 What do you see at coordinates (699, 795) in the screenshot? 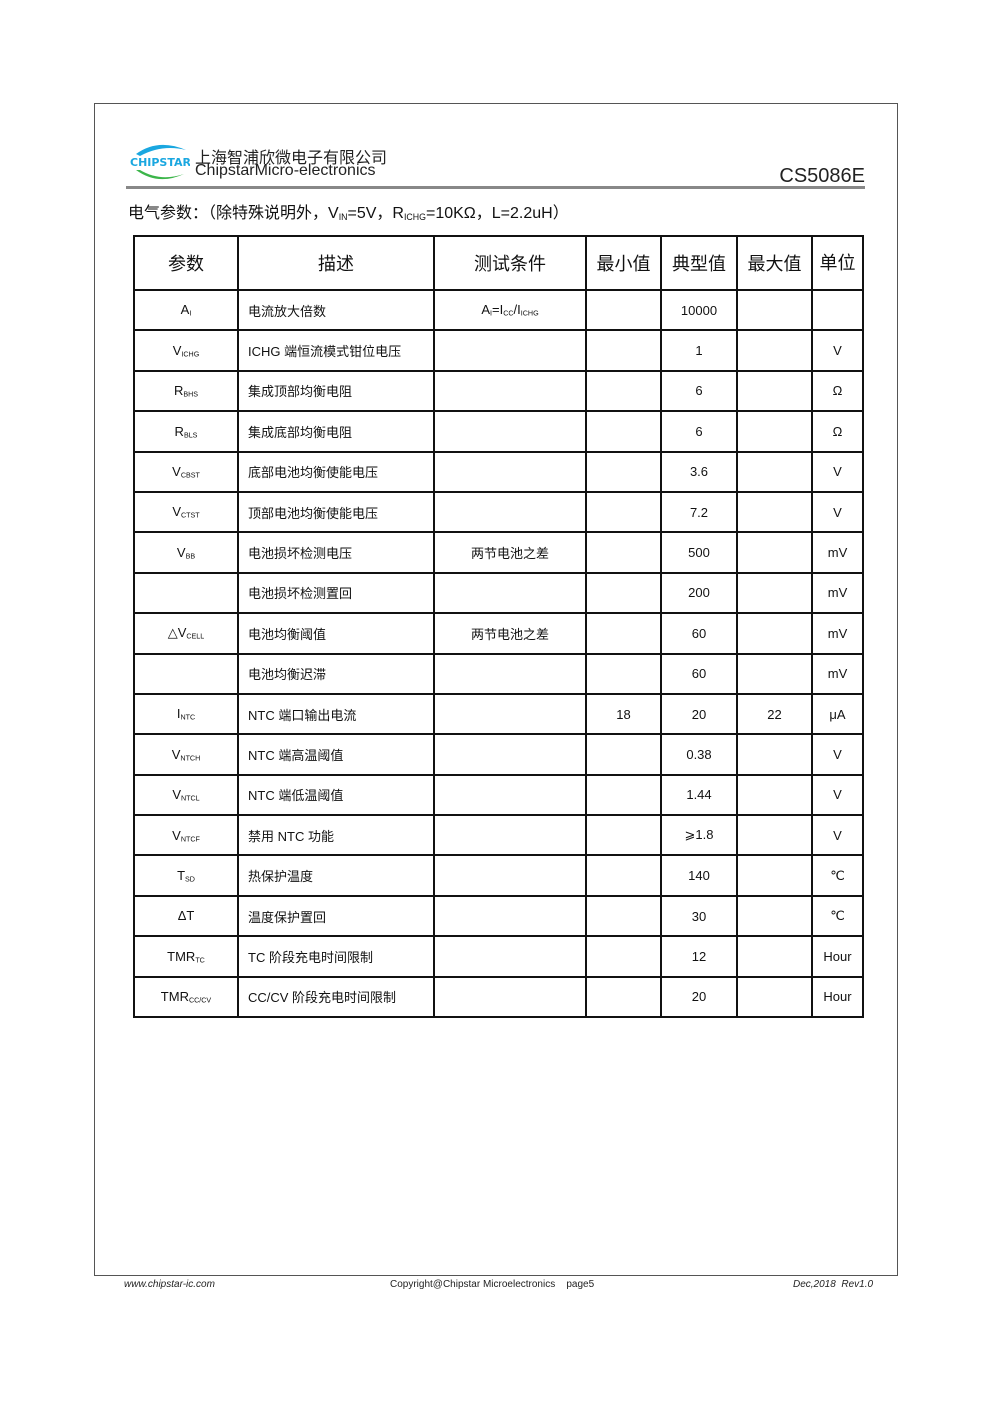
I see `typ-cell: 1.44` at bounding box center [699, 795].